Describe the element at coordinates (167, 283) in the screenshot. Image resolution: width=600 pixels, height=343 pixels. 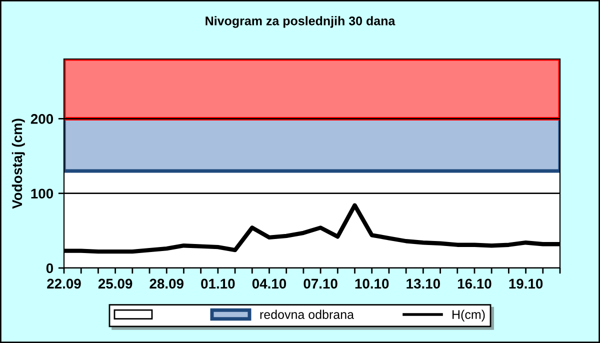
I see `x-tick-label: 28.09` at that location.